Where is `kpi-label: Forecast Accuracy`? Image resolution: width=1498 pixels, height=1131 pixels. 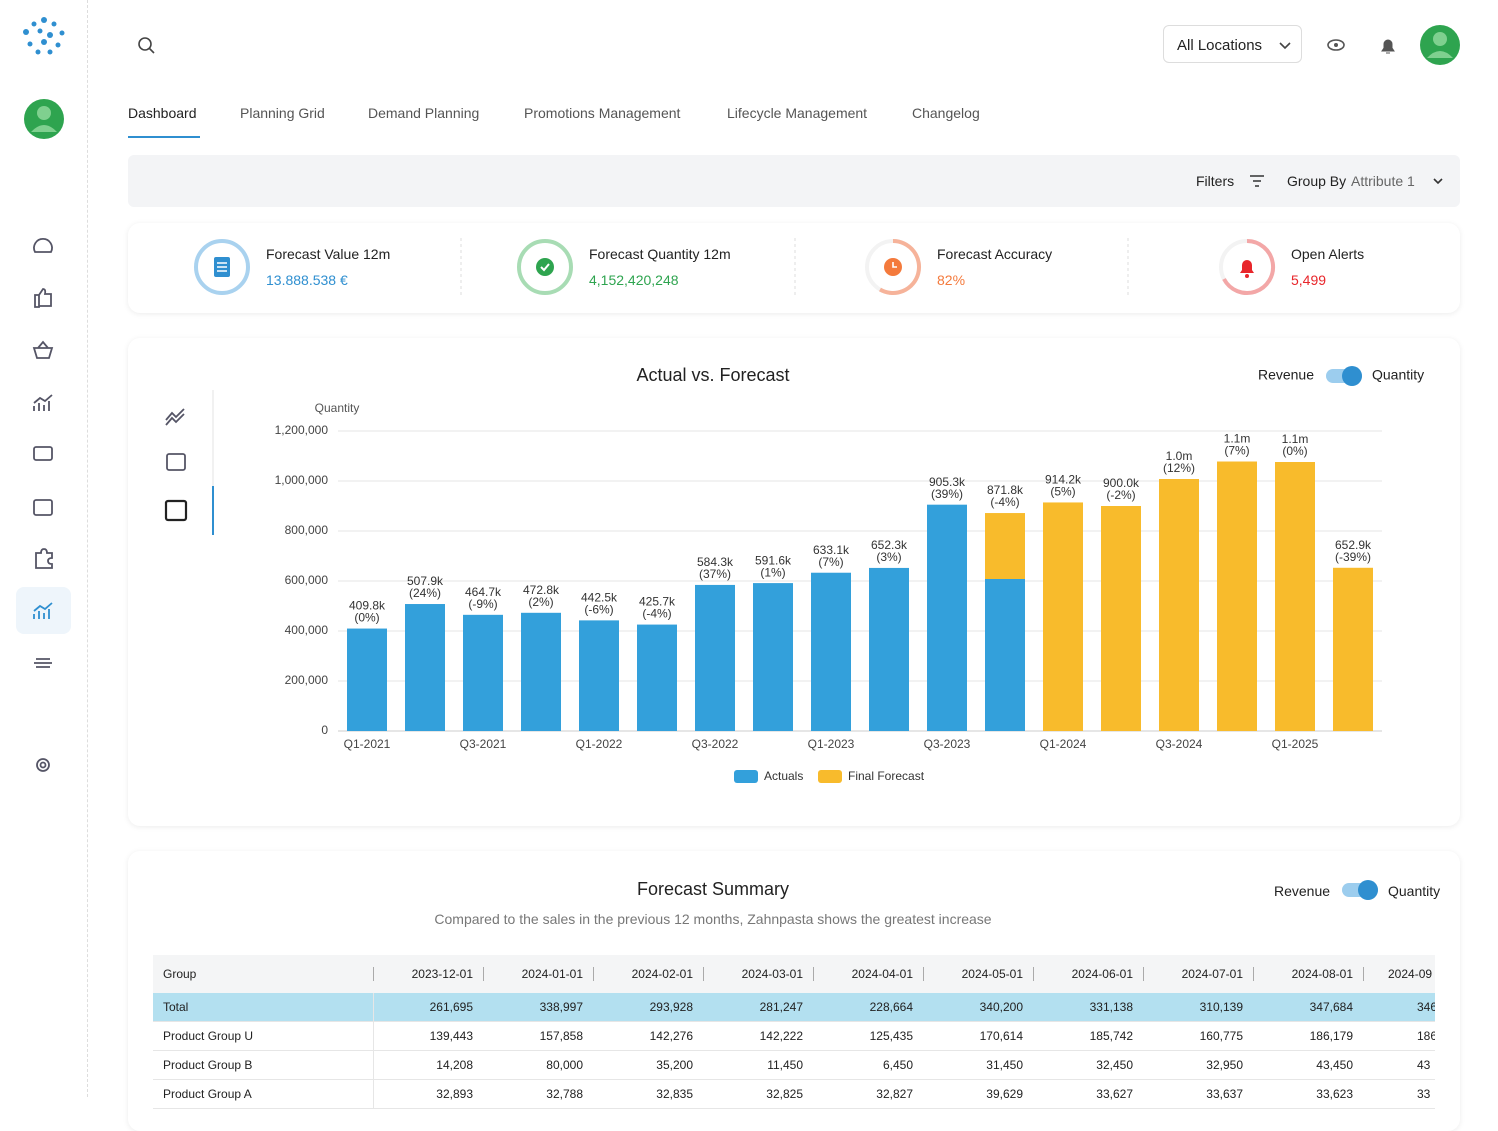
kpi-label: Forecast Accuracy is located at coordinates (995, 254).